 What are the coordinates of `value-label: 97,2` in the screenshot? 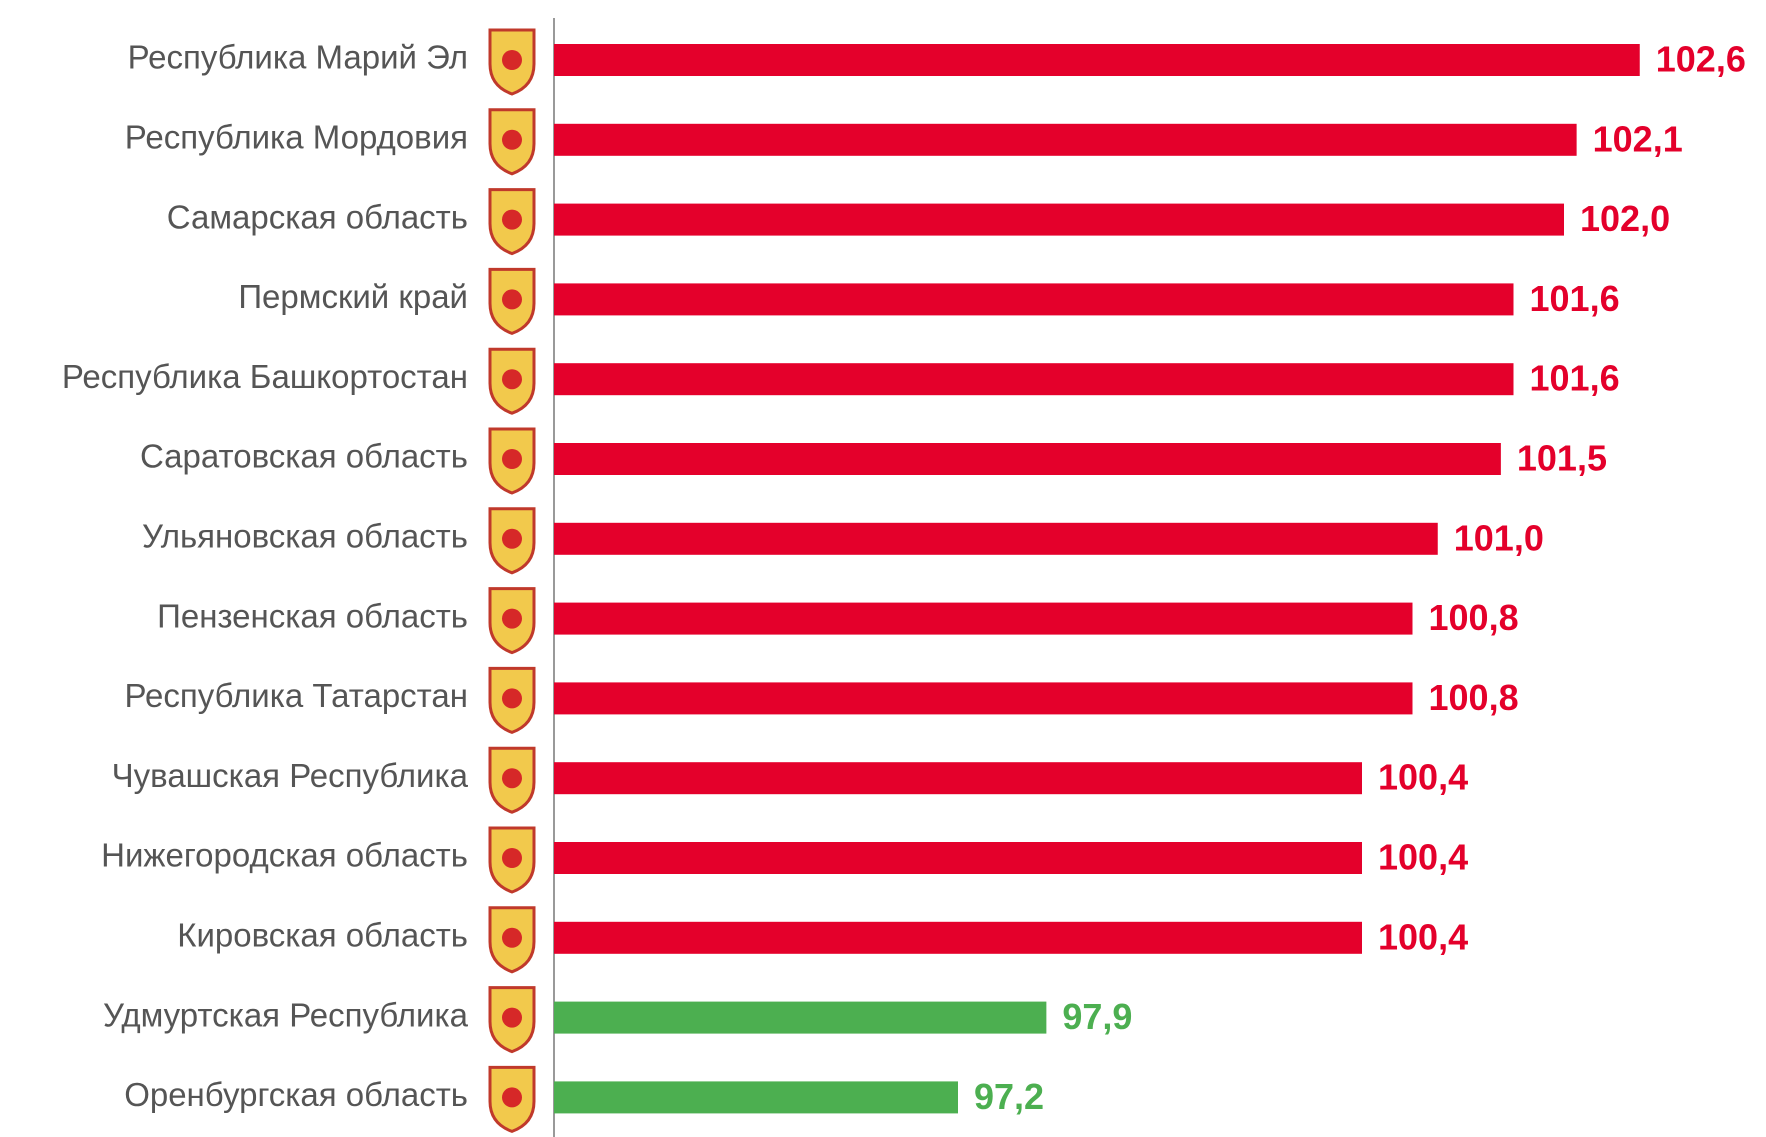 It's located at (1009, 1096).